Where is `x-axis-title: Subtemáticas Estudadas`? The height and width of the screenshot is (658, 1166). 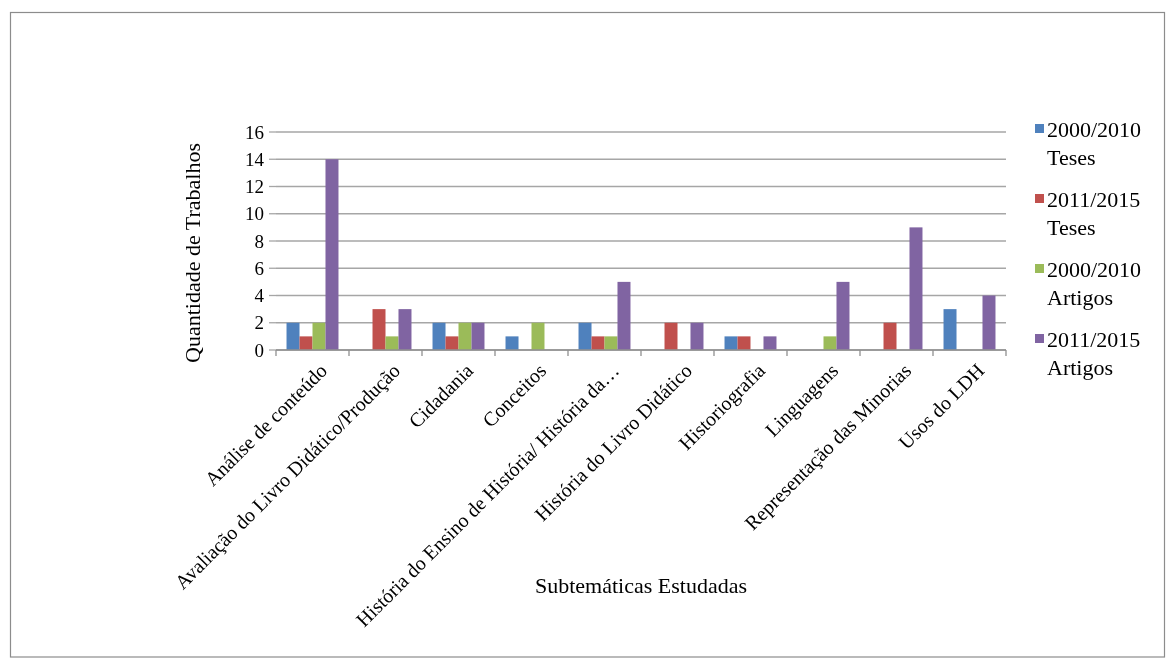
x-axis-title: Subtemáticas Estudadas is located at coordinates (641, 585).